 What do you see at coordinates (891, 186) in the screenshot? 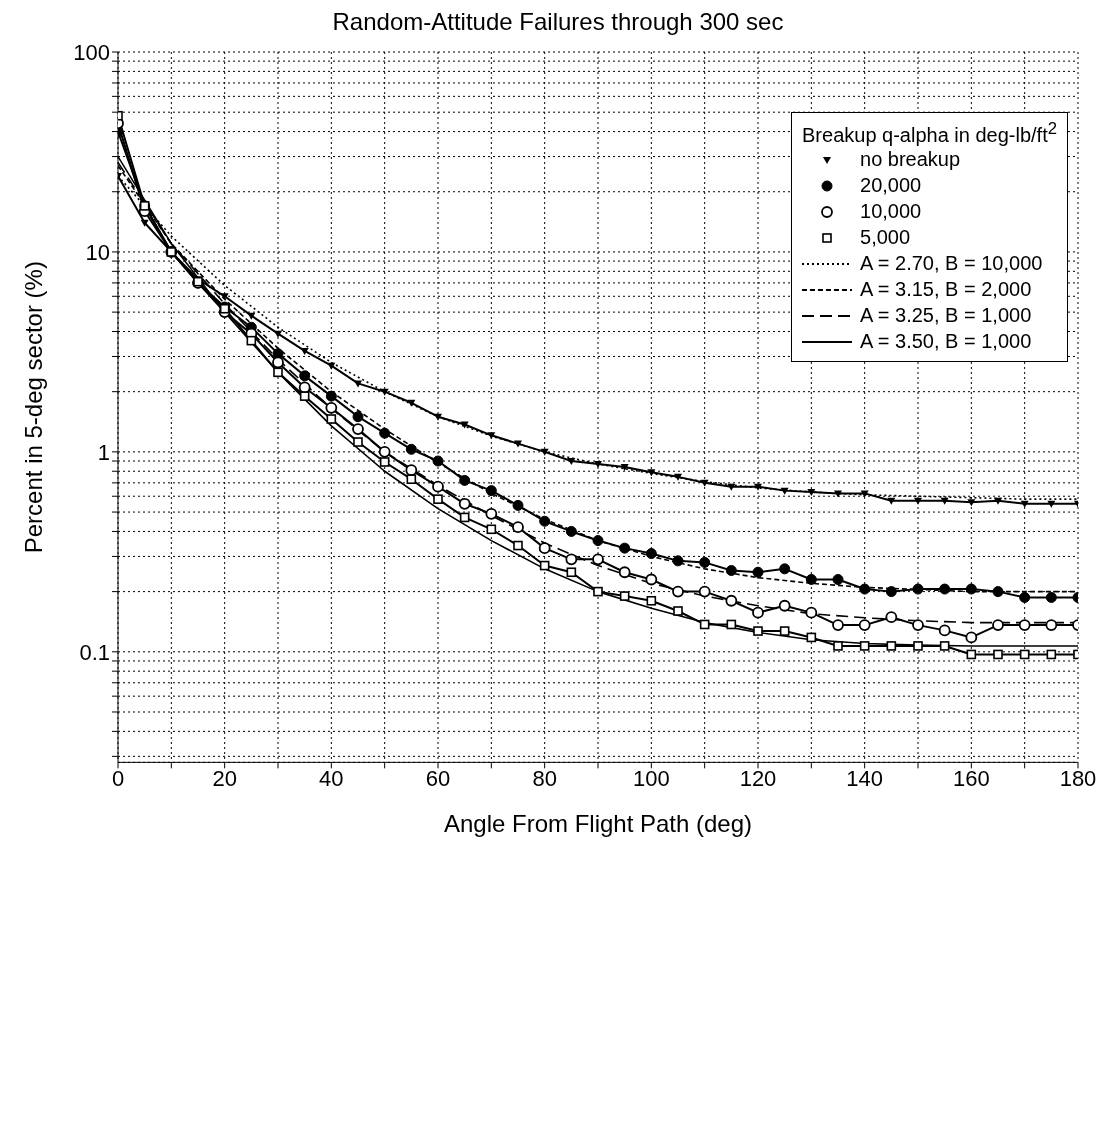
I see `legend-label: 20,000` at bounding box center [891, 186].